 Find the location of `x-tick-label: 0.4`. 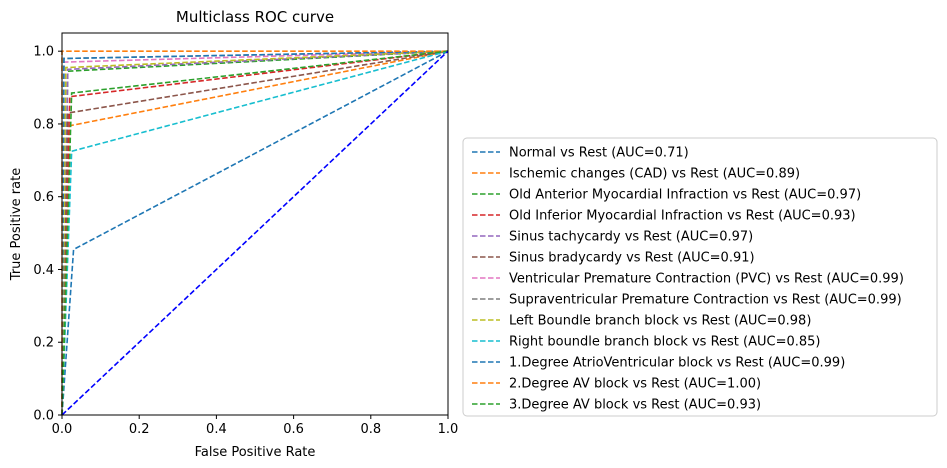

x-tick-label: 0.4 is located at coordinates (216, 429).